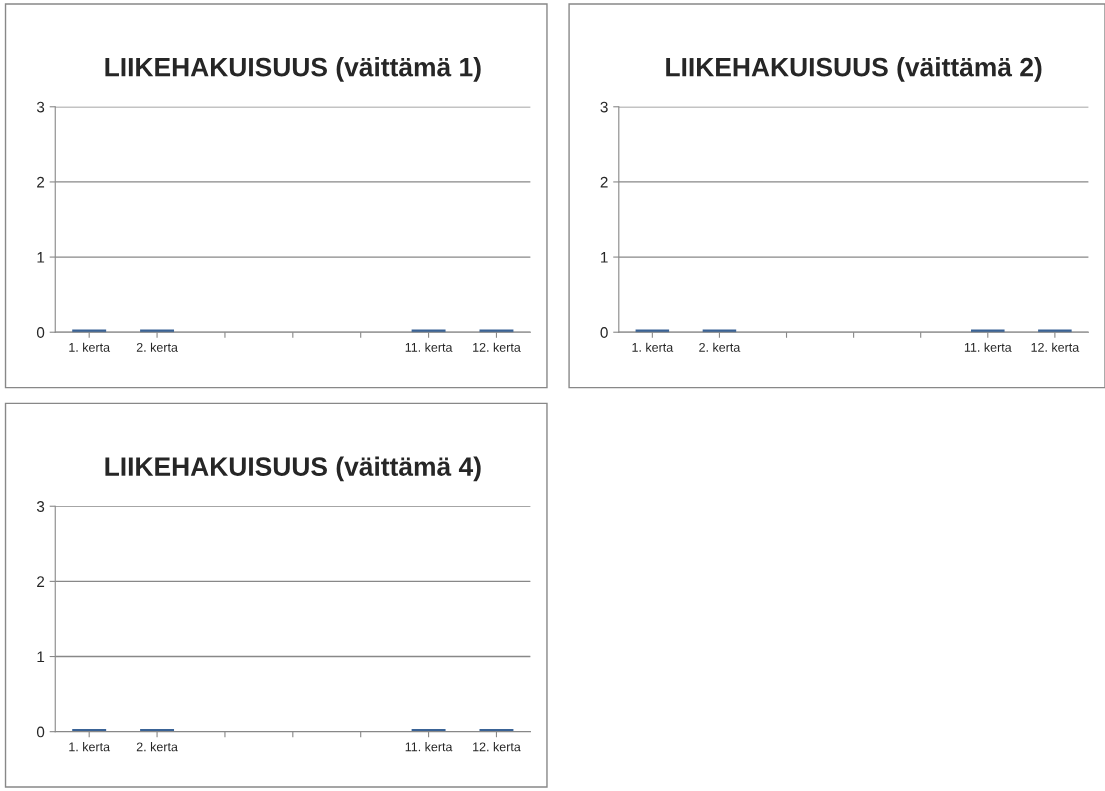  What do you see at coordinates (854, 69) in the screenshot?
I see `chart-title: LIIKEHAKUISUUS (väittämä 2)` at bounding box center [854, 69].